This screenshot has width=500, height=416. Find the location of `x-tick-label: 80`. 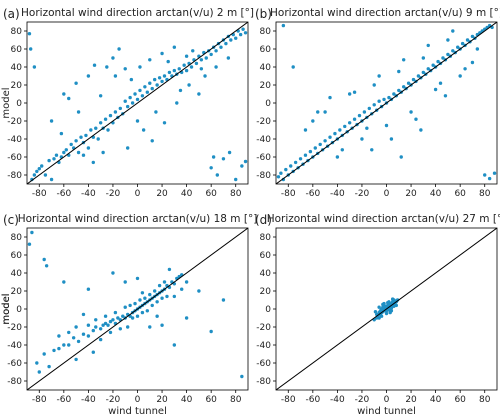

x-tick-label: 80 is located at coordinates (485, 400).